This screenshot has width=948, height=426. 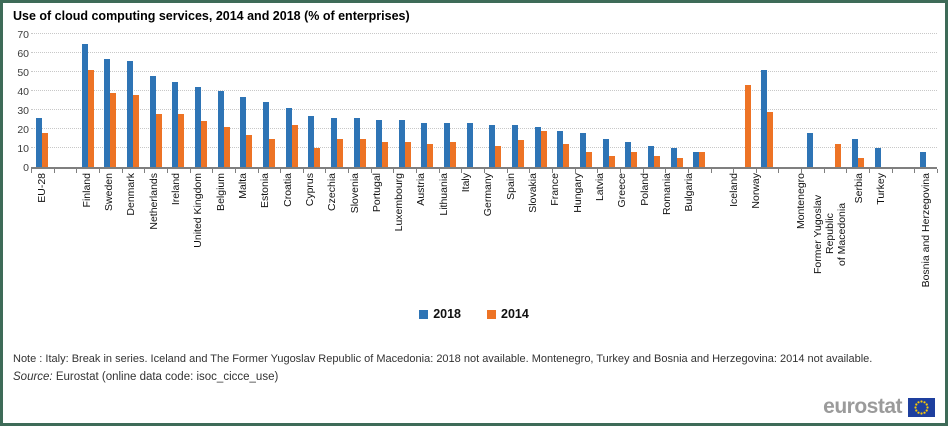 What do you see at coordinates (135, 130) in the screenshot?
I see `bar-2014-denmark` at bounding box center [135, 130].